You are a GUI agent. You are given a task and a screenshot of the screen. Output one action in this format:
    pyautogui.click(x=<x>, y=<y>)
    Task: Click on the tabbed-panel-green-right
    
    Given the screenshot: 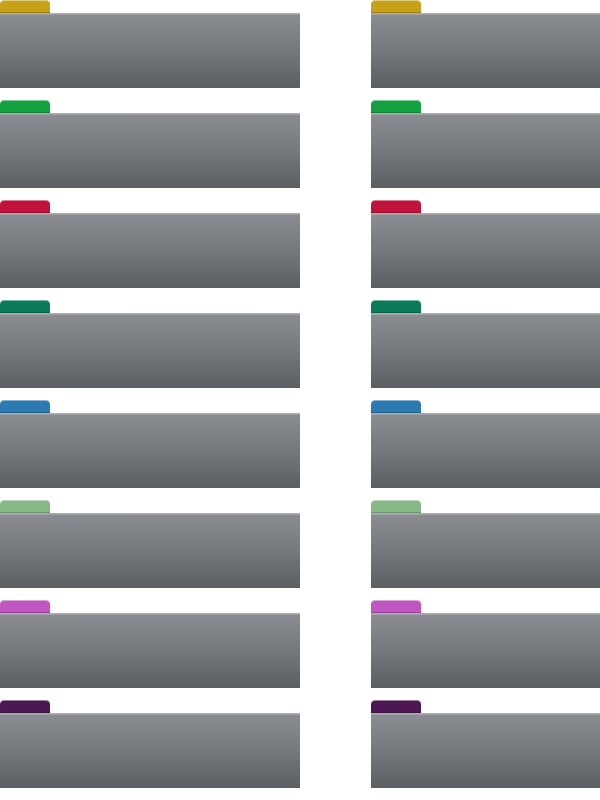 What is the action you would take?
    pyautogui.click(x=485, y=144)
    